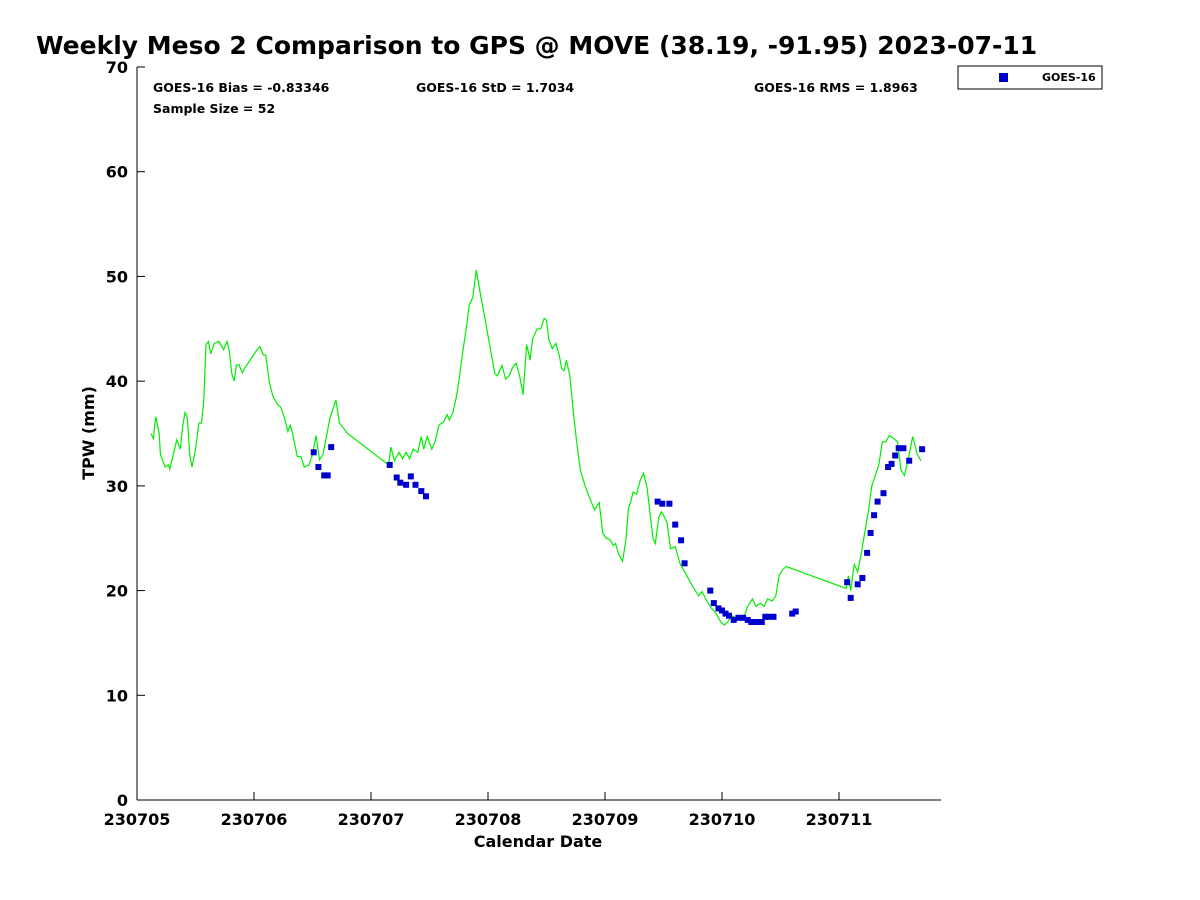 Image resolution: width=1200 pixels, height=900 pixels. I want to click on y-tick-label: 60, so click(117, 172).